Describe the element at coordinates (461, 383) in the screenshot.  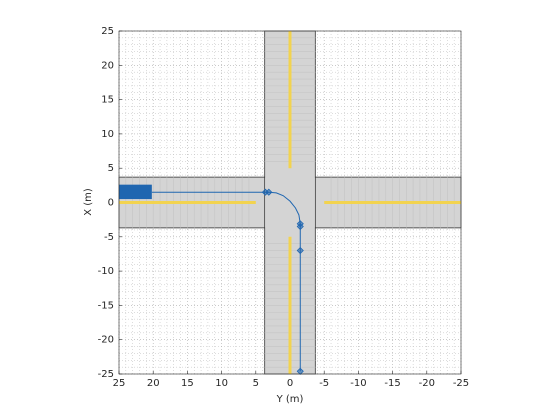
I see `x-tick-label: -25` at that location.